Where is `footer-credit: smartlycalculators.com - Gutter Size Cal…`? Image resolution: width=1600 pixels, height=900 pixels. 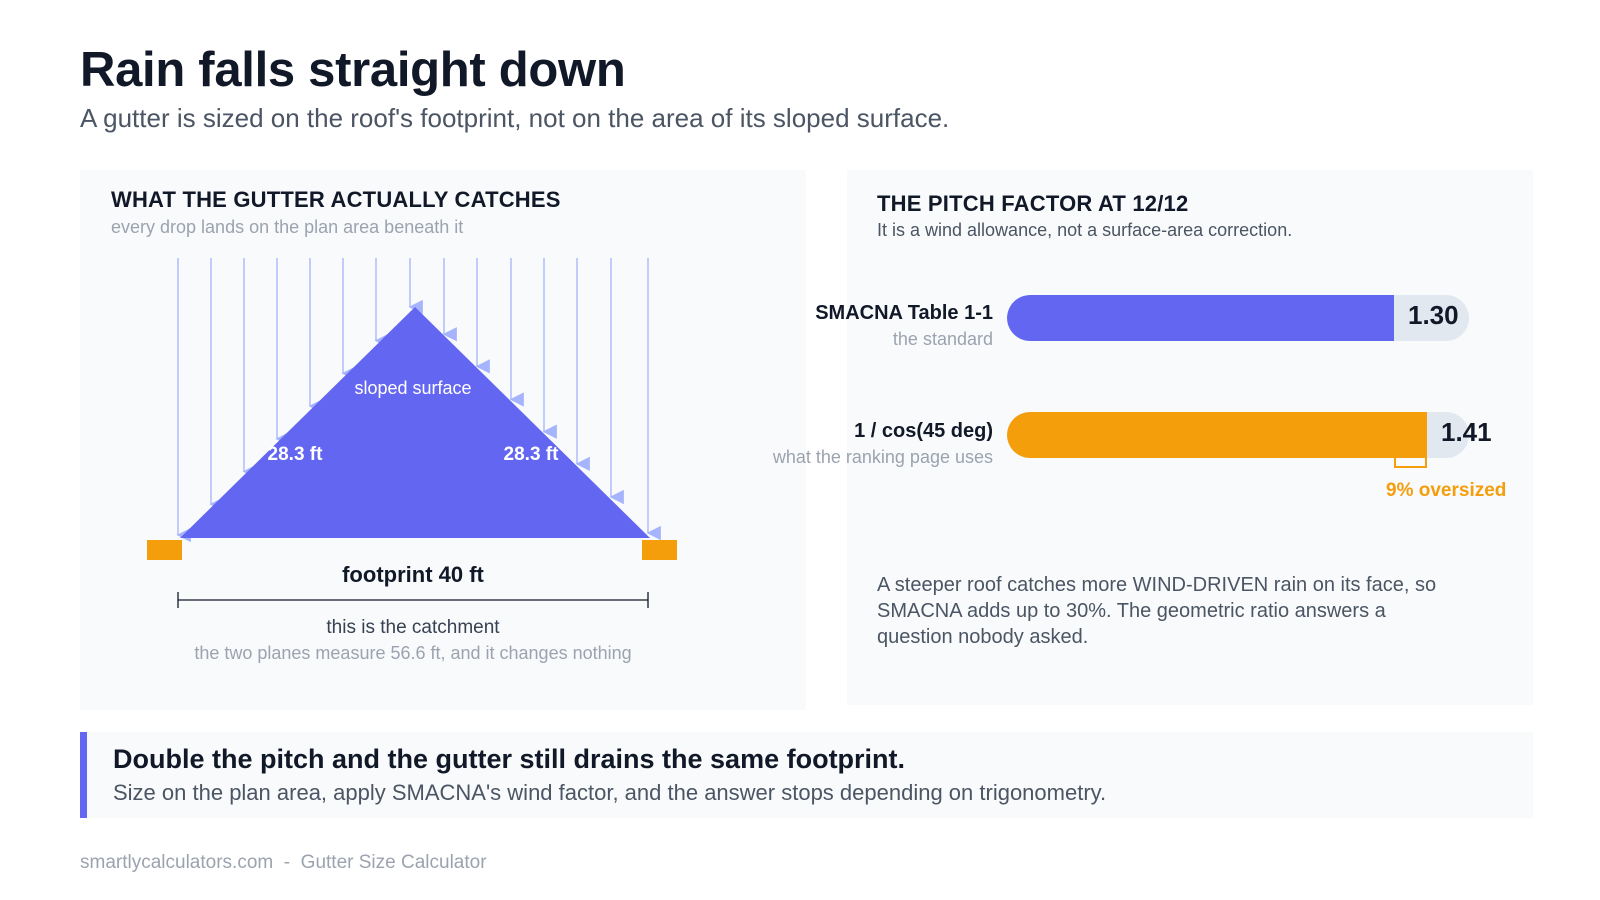 footer-credit: smartlycalculators.com - Gutter Size Cal… is located at coordinates (283, 863).